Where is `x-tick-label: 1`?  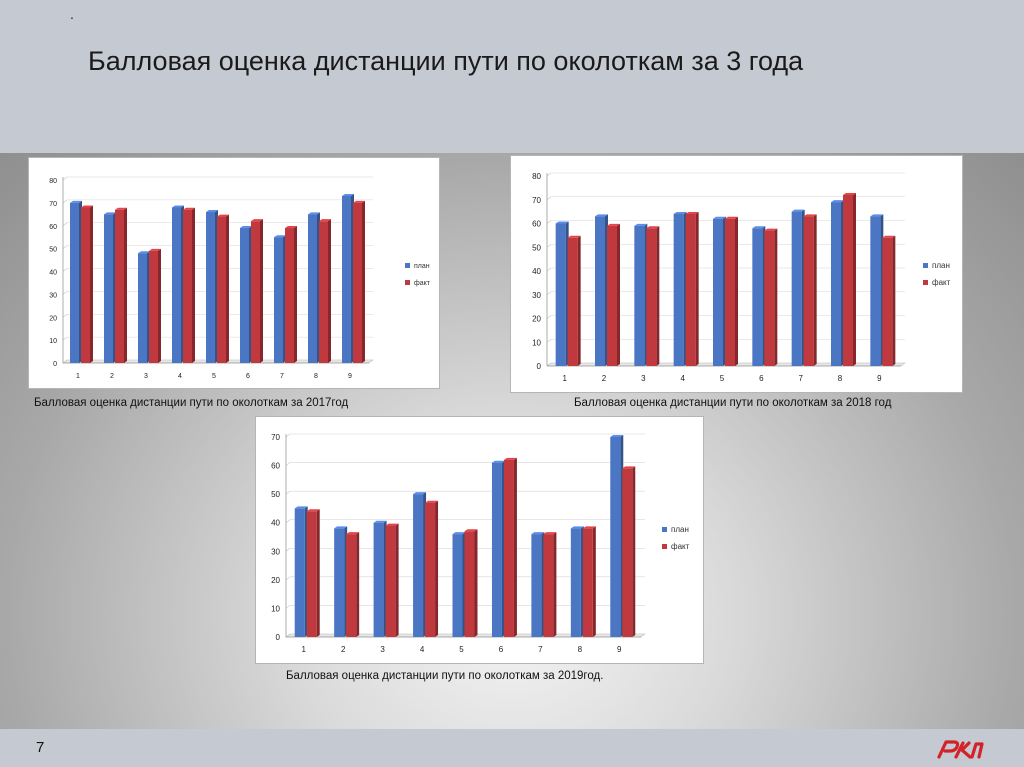 x-tick-label: 1 is located at coordinates (303, 649).